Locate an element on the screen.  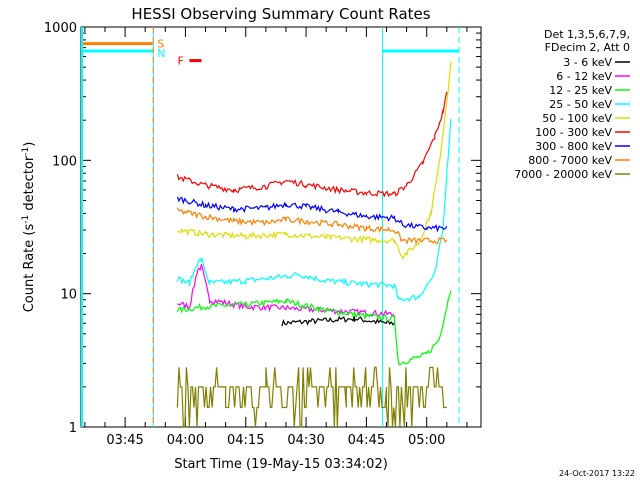
y-axis-label: Count Rate (s-1 detector-1) is located at coordinates (29, 227).